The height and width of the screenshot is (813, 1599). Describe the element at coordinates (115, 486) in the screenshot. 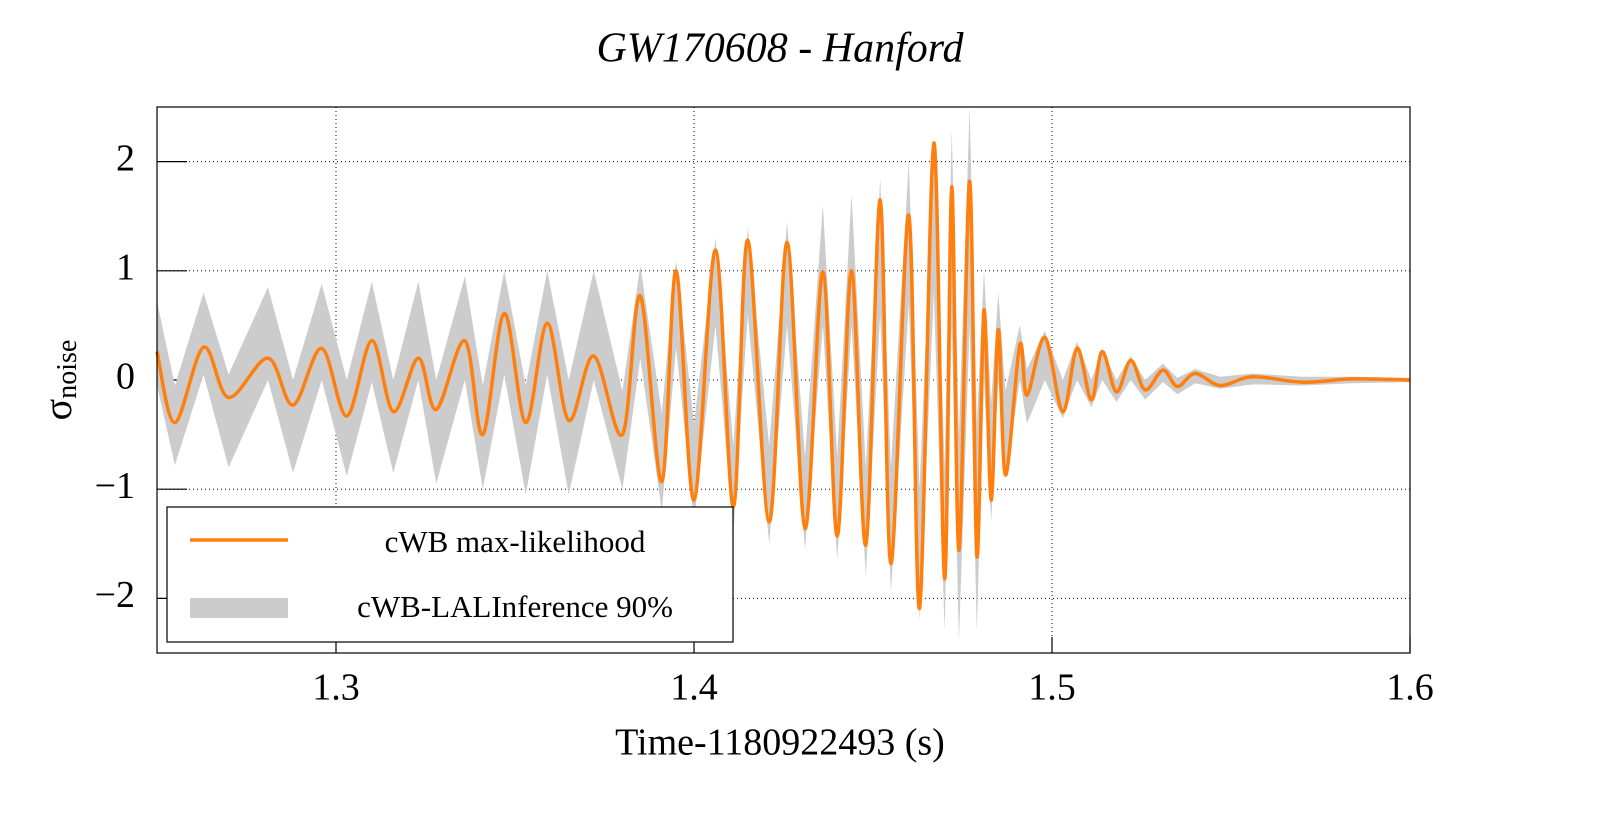

I see `y-tick-label: −1` at that location.